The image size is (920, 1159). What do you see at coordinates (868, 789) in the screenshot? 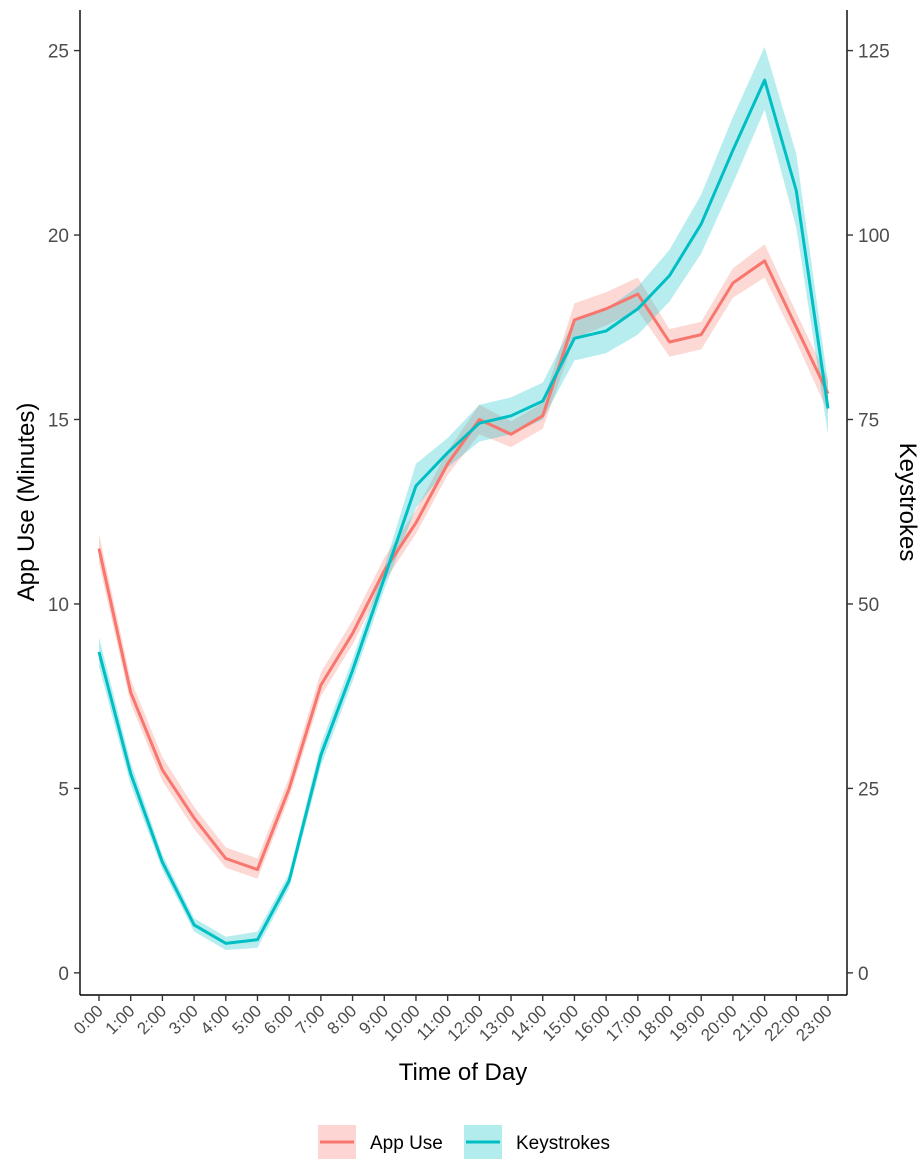
I see `right-tick-label: 25` at bounding box center [868, 789].